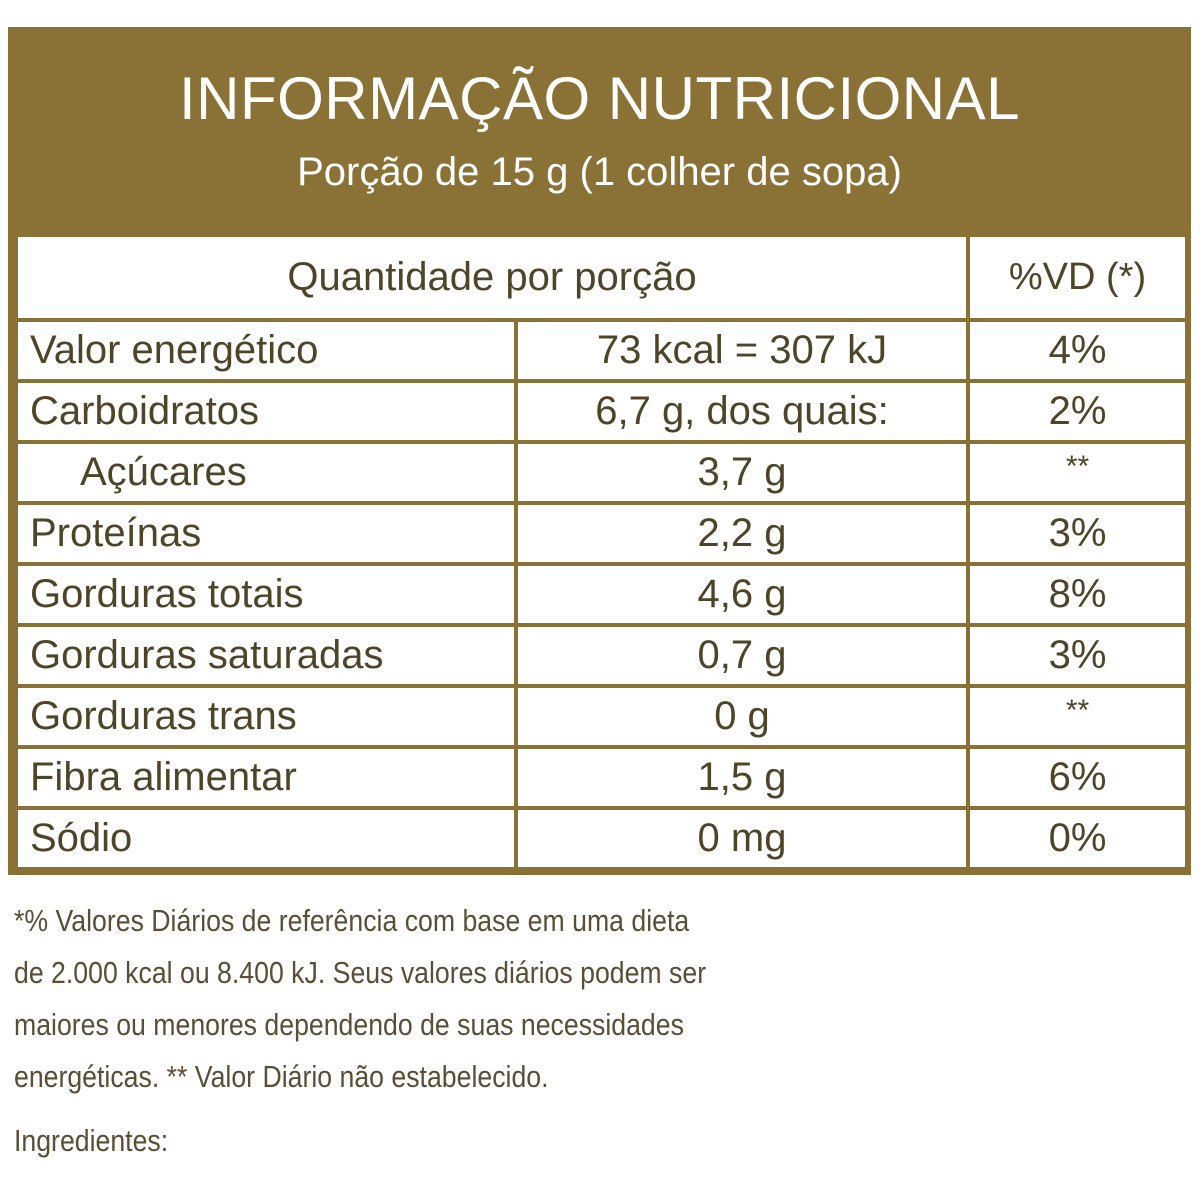 This screenshot has height=1200, width=1200. I want to click on row-name: Valor energético, so click(266, 350).